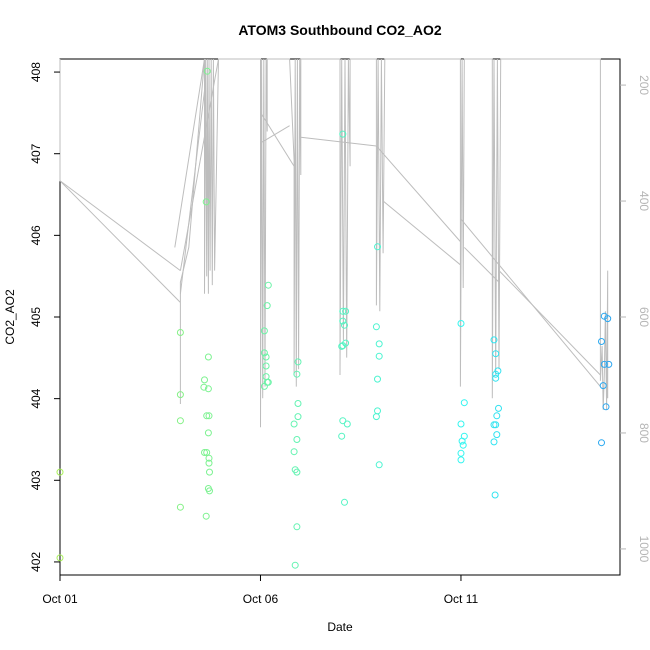  Describe the element at coordinates (461, 599) in the screenshot. I see `x-tick-label: Oct 11` at that location.